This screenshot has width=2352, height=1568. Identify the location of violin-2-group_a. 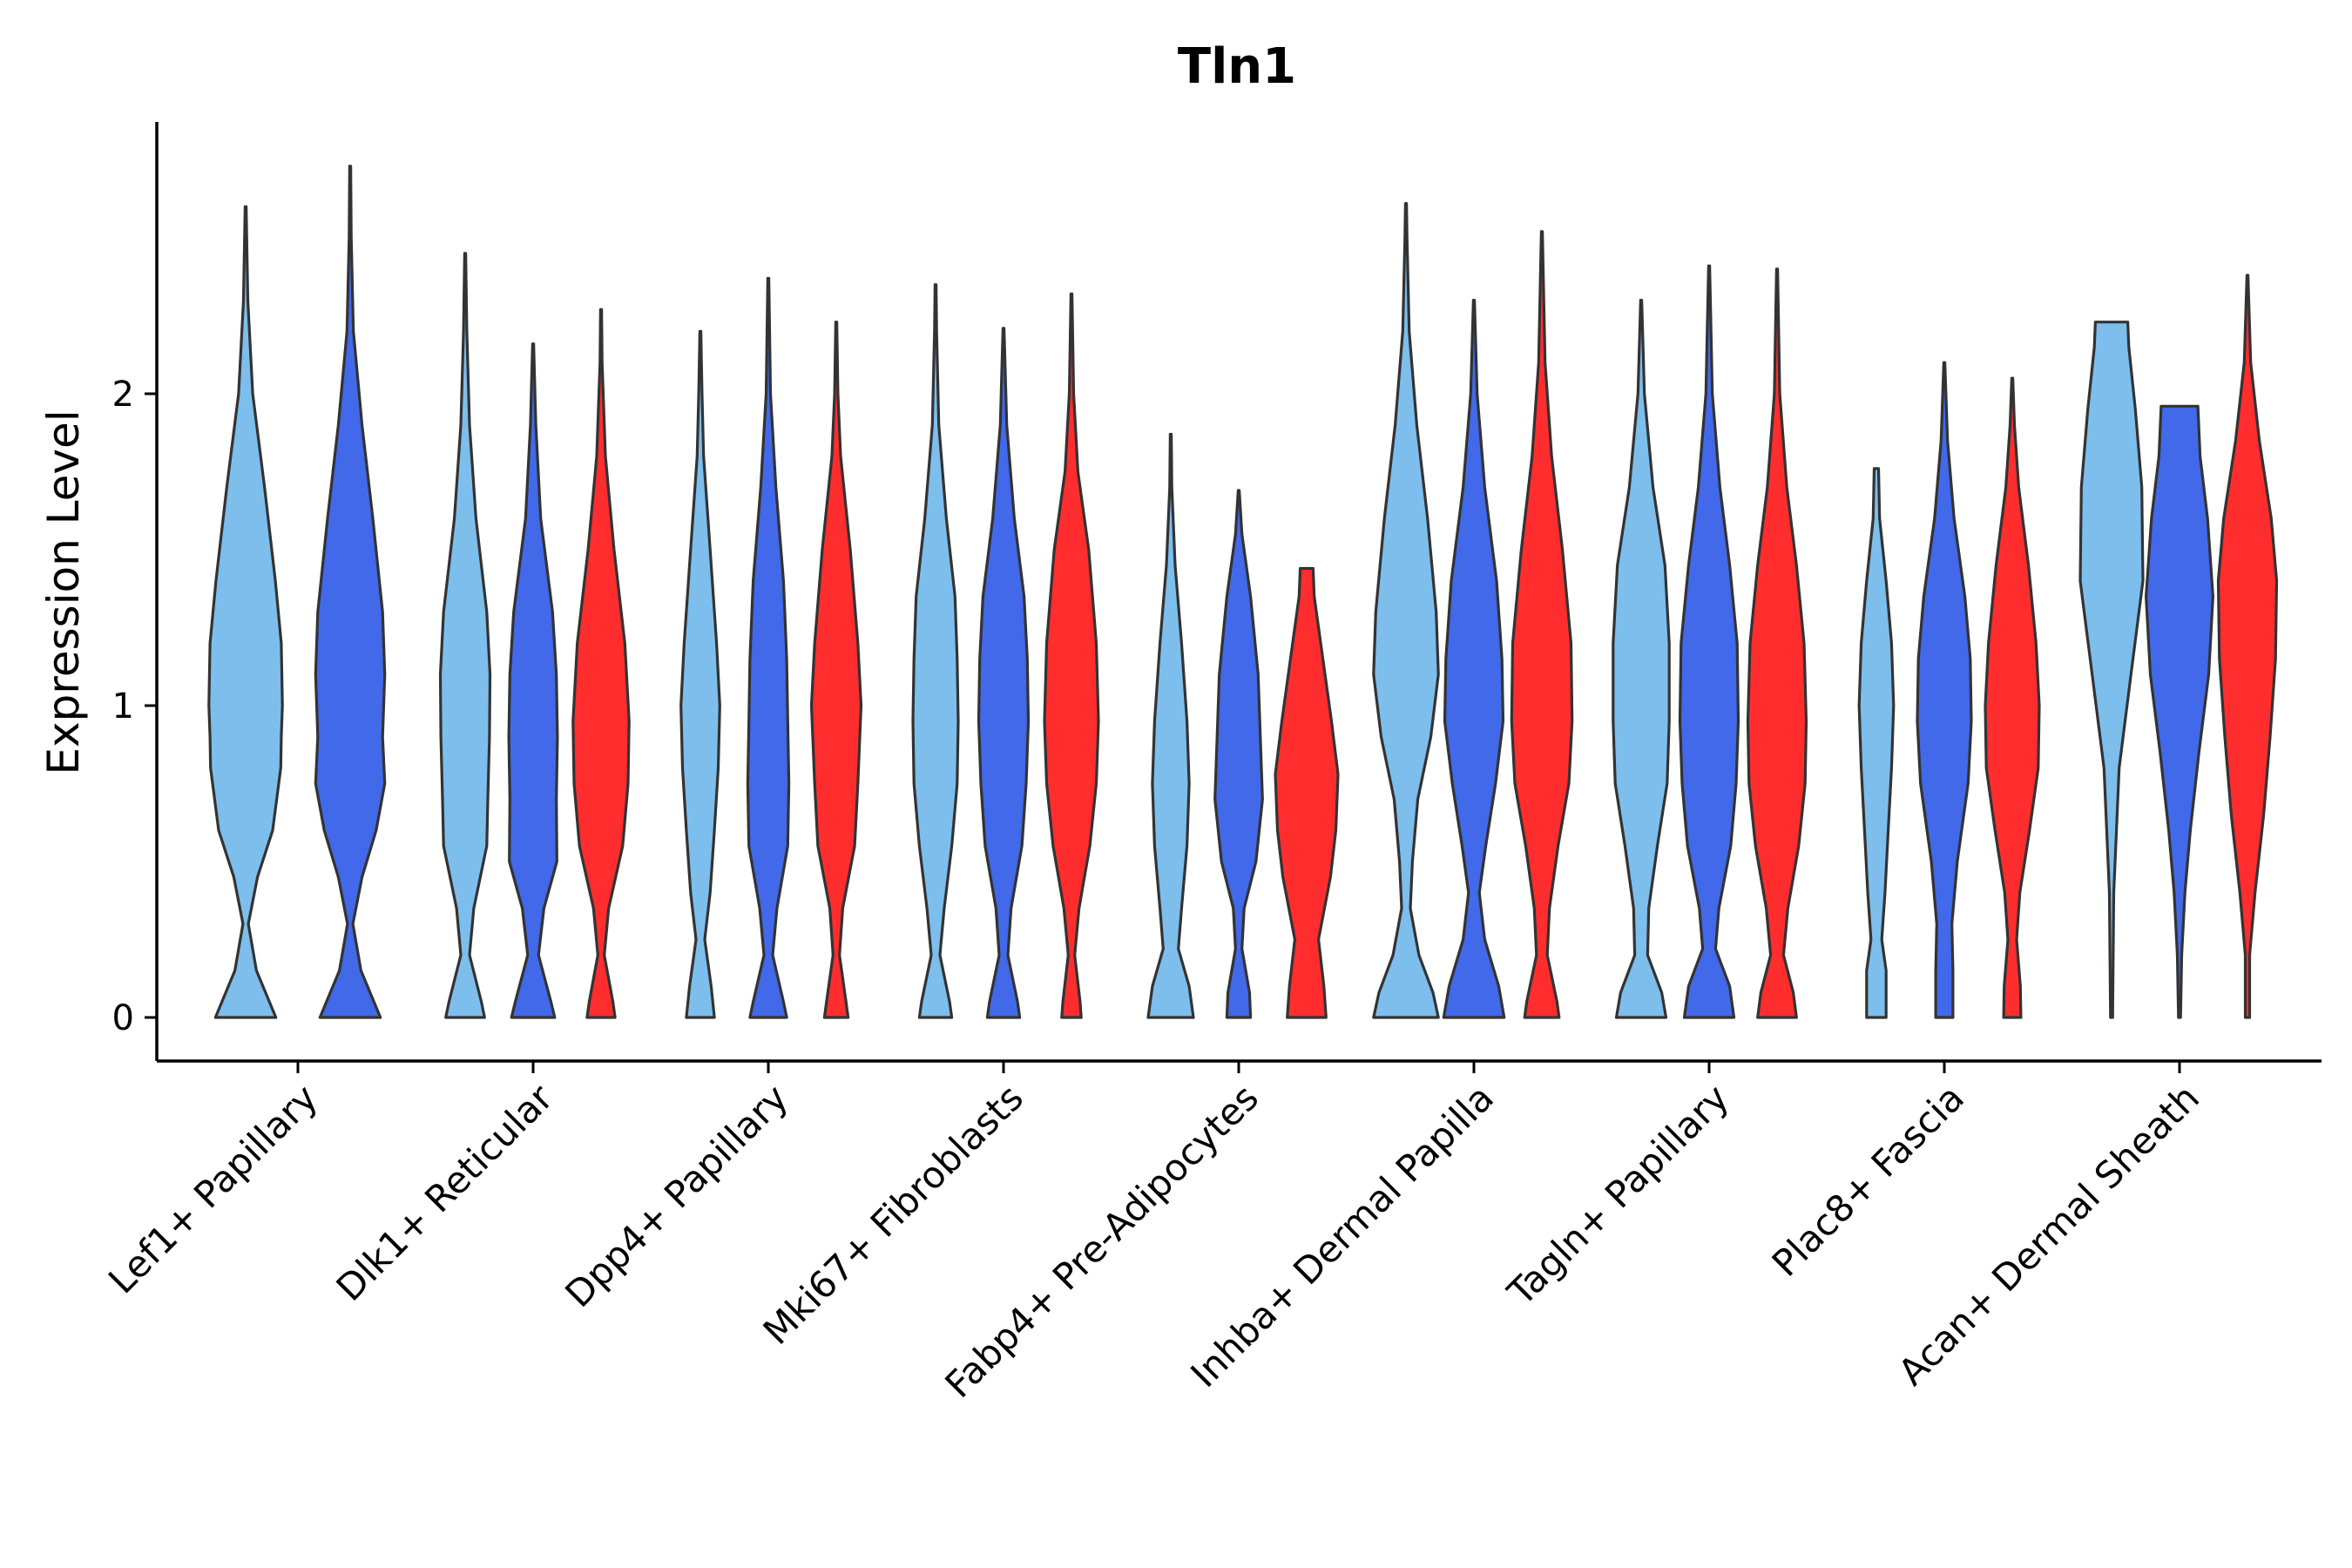
(465, 635).